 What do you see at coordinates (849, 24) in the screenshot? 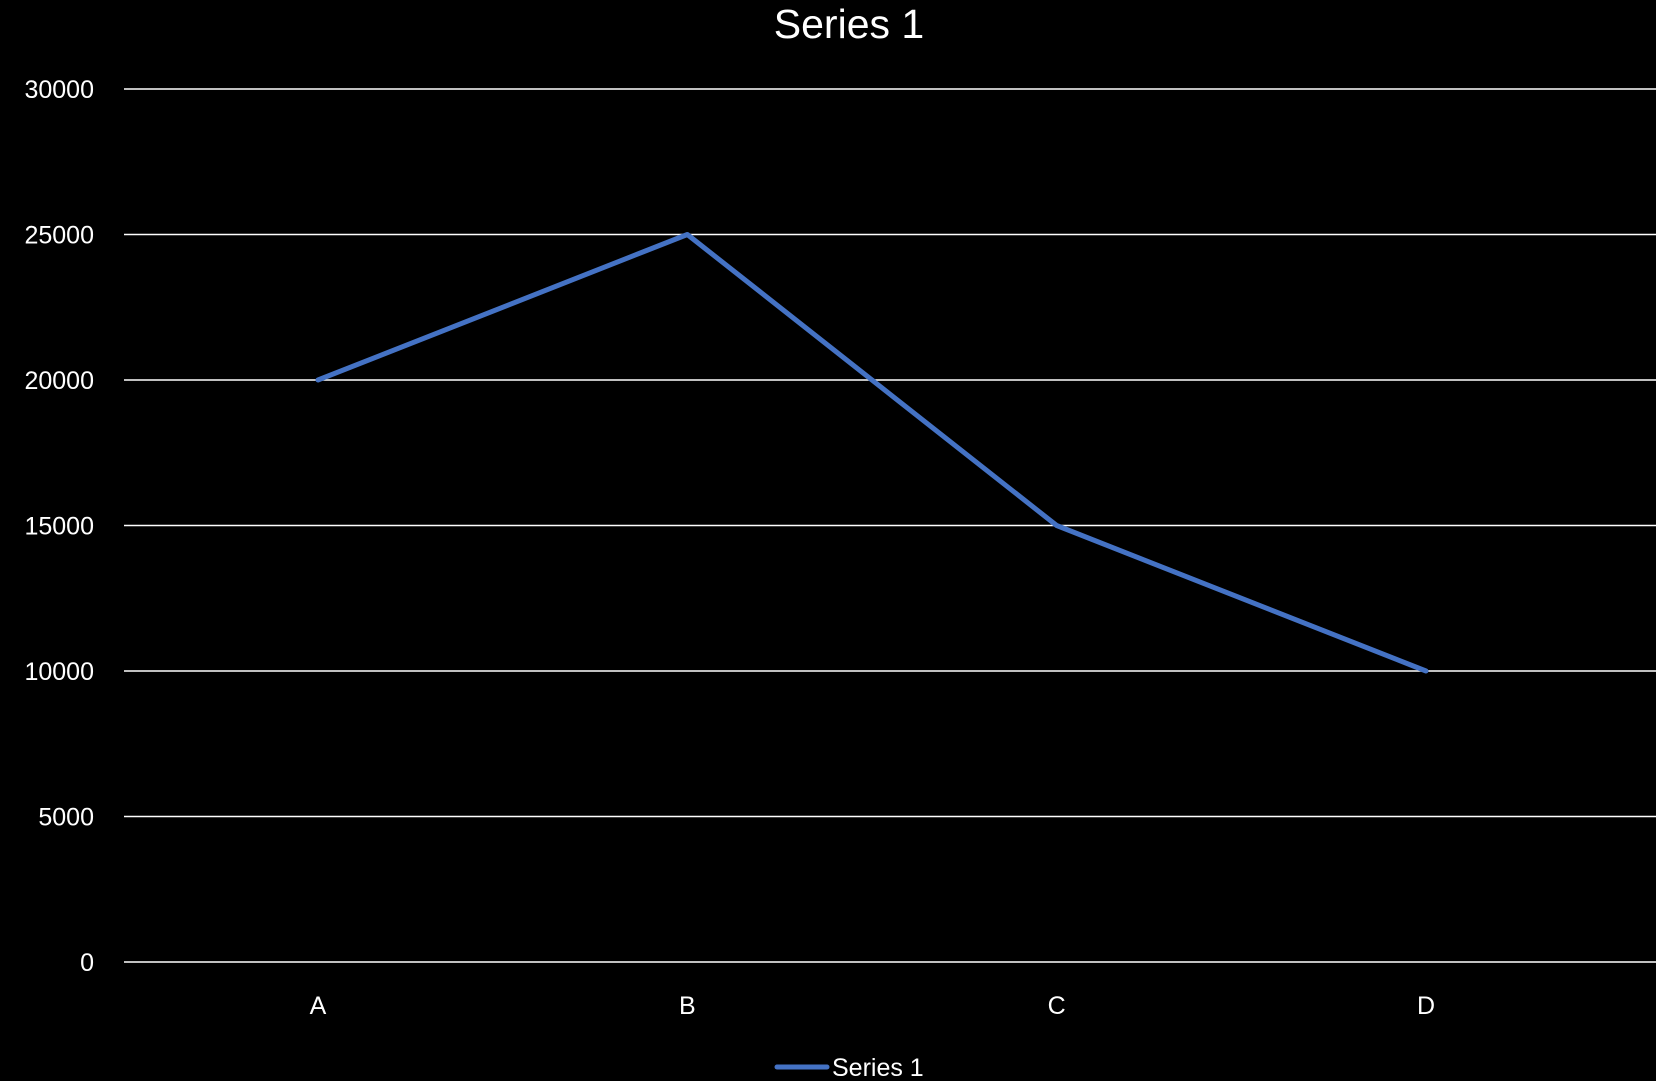
I see `chart-title: Series 1` at bounding box center [849, 24].